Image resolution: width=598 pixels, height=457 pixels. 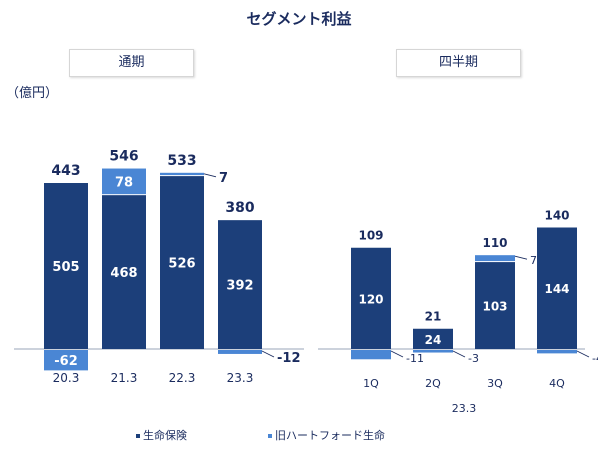 I want to click on quarterly-category-label-3: 4Q, so click(x=557, y=383).